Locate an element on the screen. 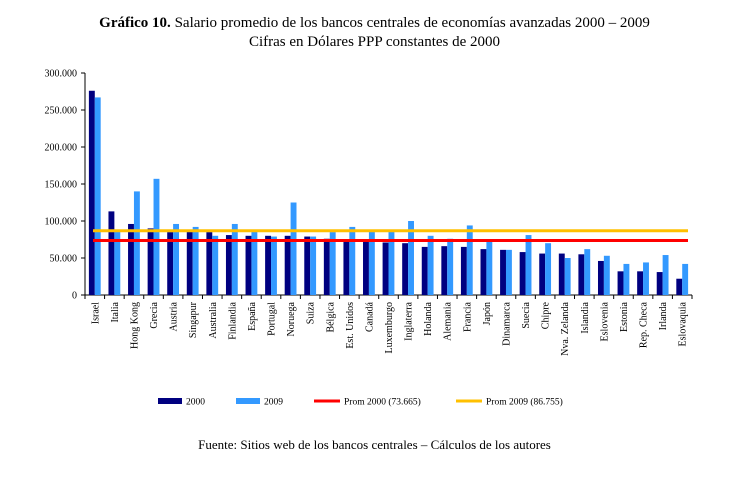  x-category-label: Hong Kong is located at coordinates (134, 325).